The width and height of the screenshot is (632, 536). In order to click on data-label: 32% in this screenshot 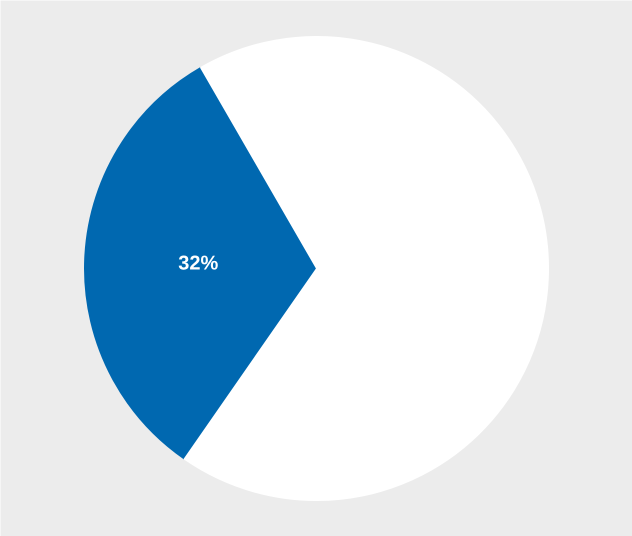, I will do `click(198, 263)`.